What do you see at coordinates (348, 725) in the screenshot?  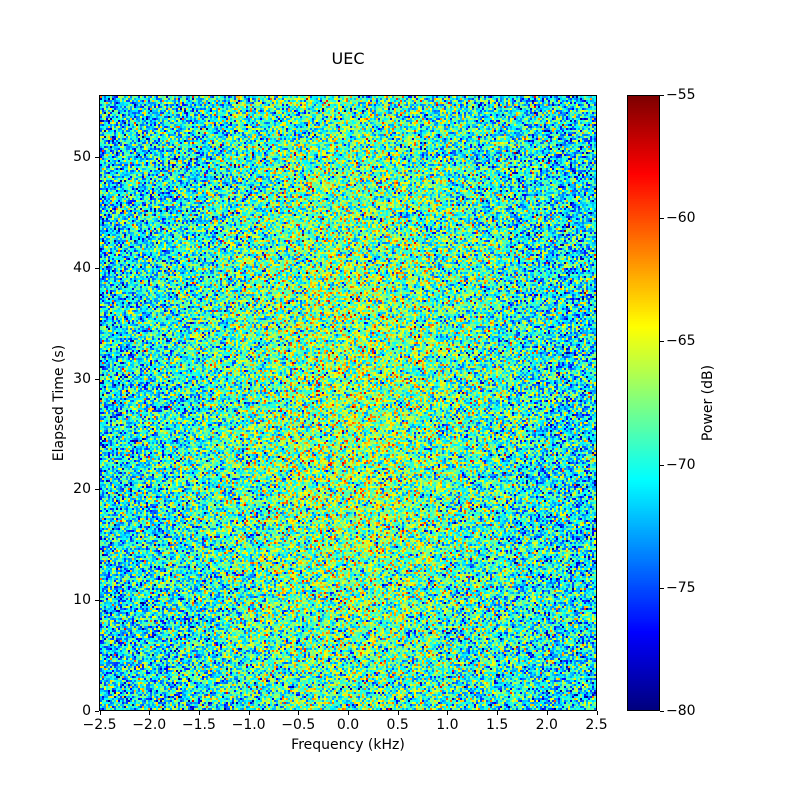 I see `x-tick-label: 0.0` at bounding box center [348, 725].